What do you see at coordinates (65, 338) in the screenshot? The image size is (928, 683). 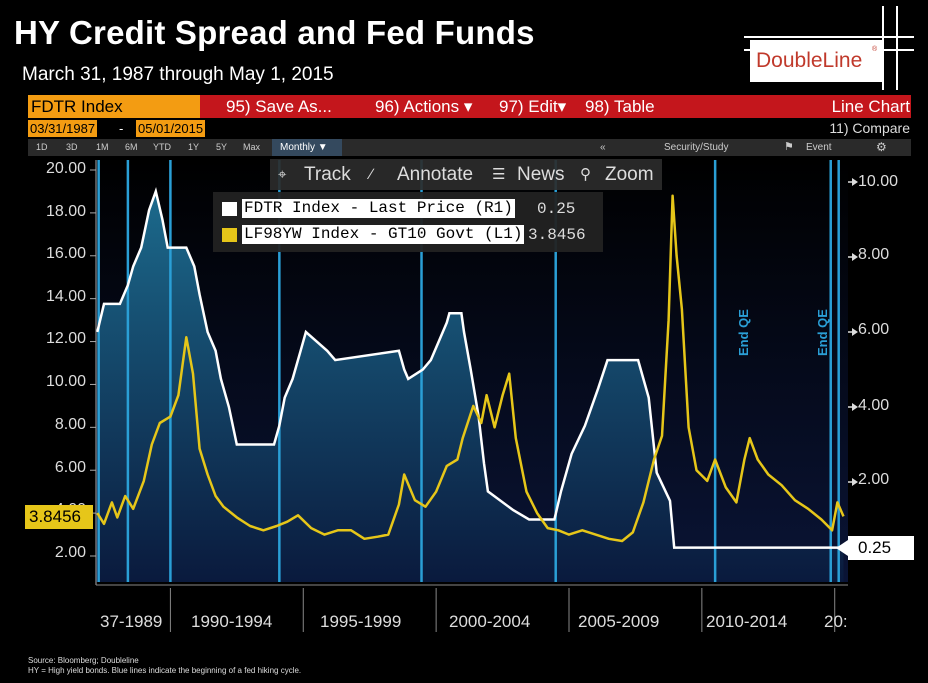 I see `y-left-tick: 12.00` at bounding box center [65, 338].